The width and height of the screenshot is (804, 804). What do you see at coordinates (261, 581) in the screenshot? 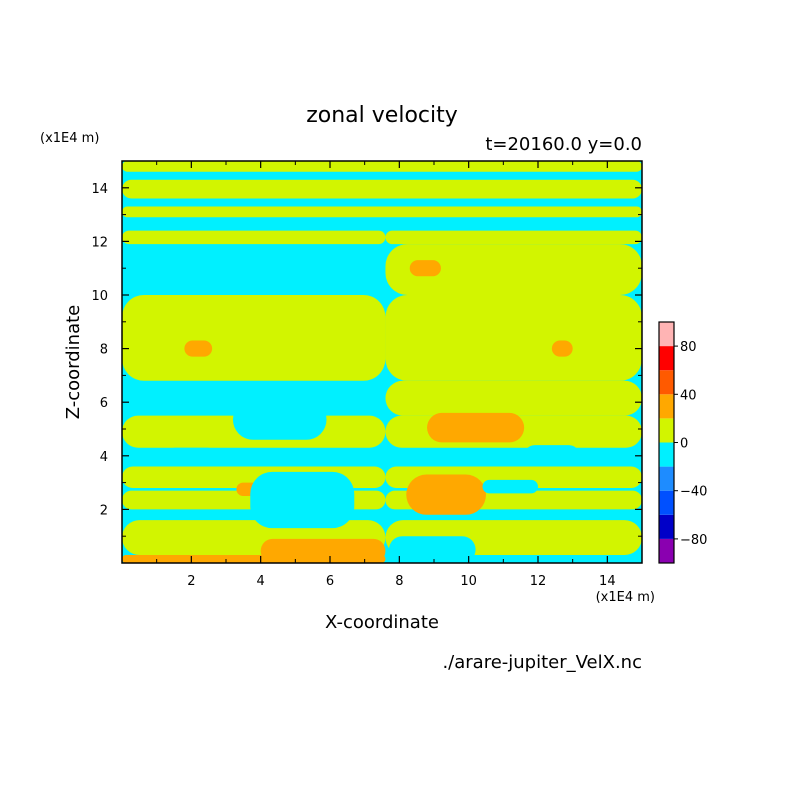
I see `x-tick-label: 4` at bounding box center [261, 581].